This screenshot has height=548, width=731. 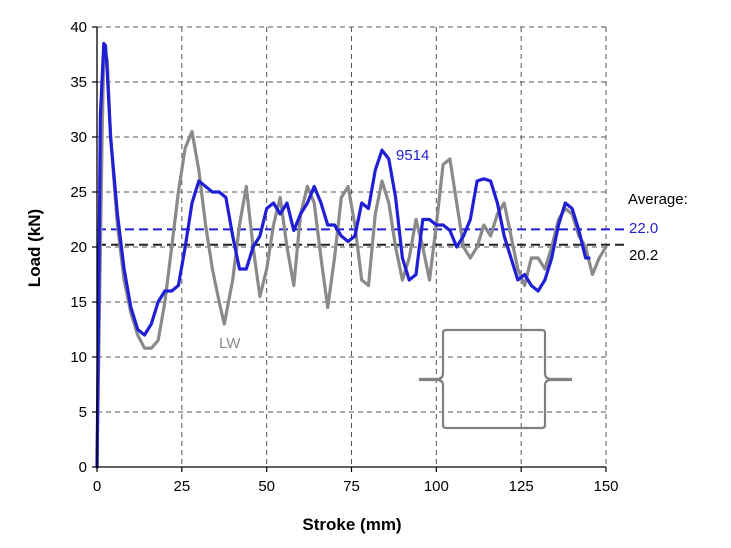 I want to click on x-tick-label-1: 25, so click(x=181, y=486).